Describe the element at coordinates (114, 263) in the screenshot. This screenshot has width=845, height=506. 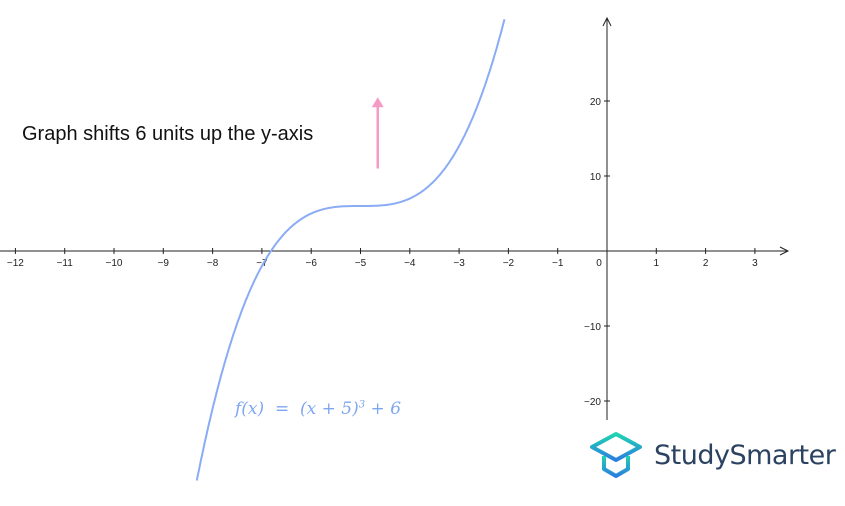
I see `x-tick-label: −10` at that location.